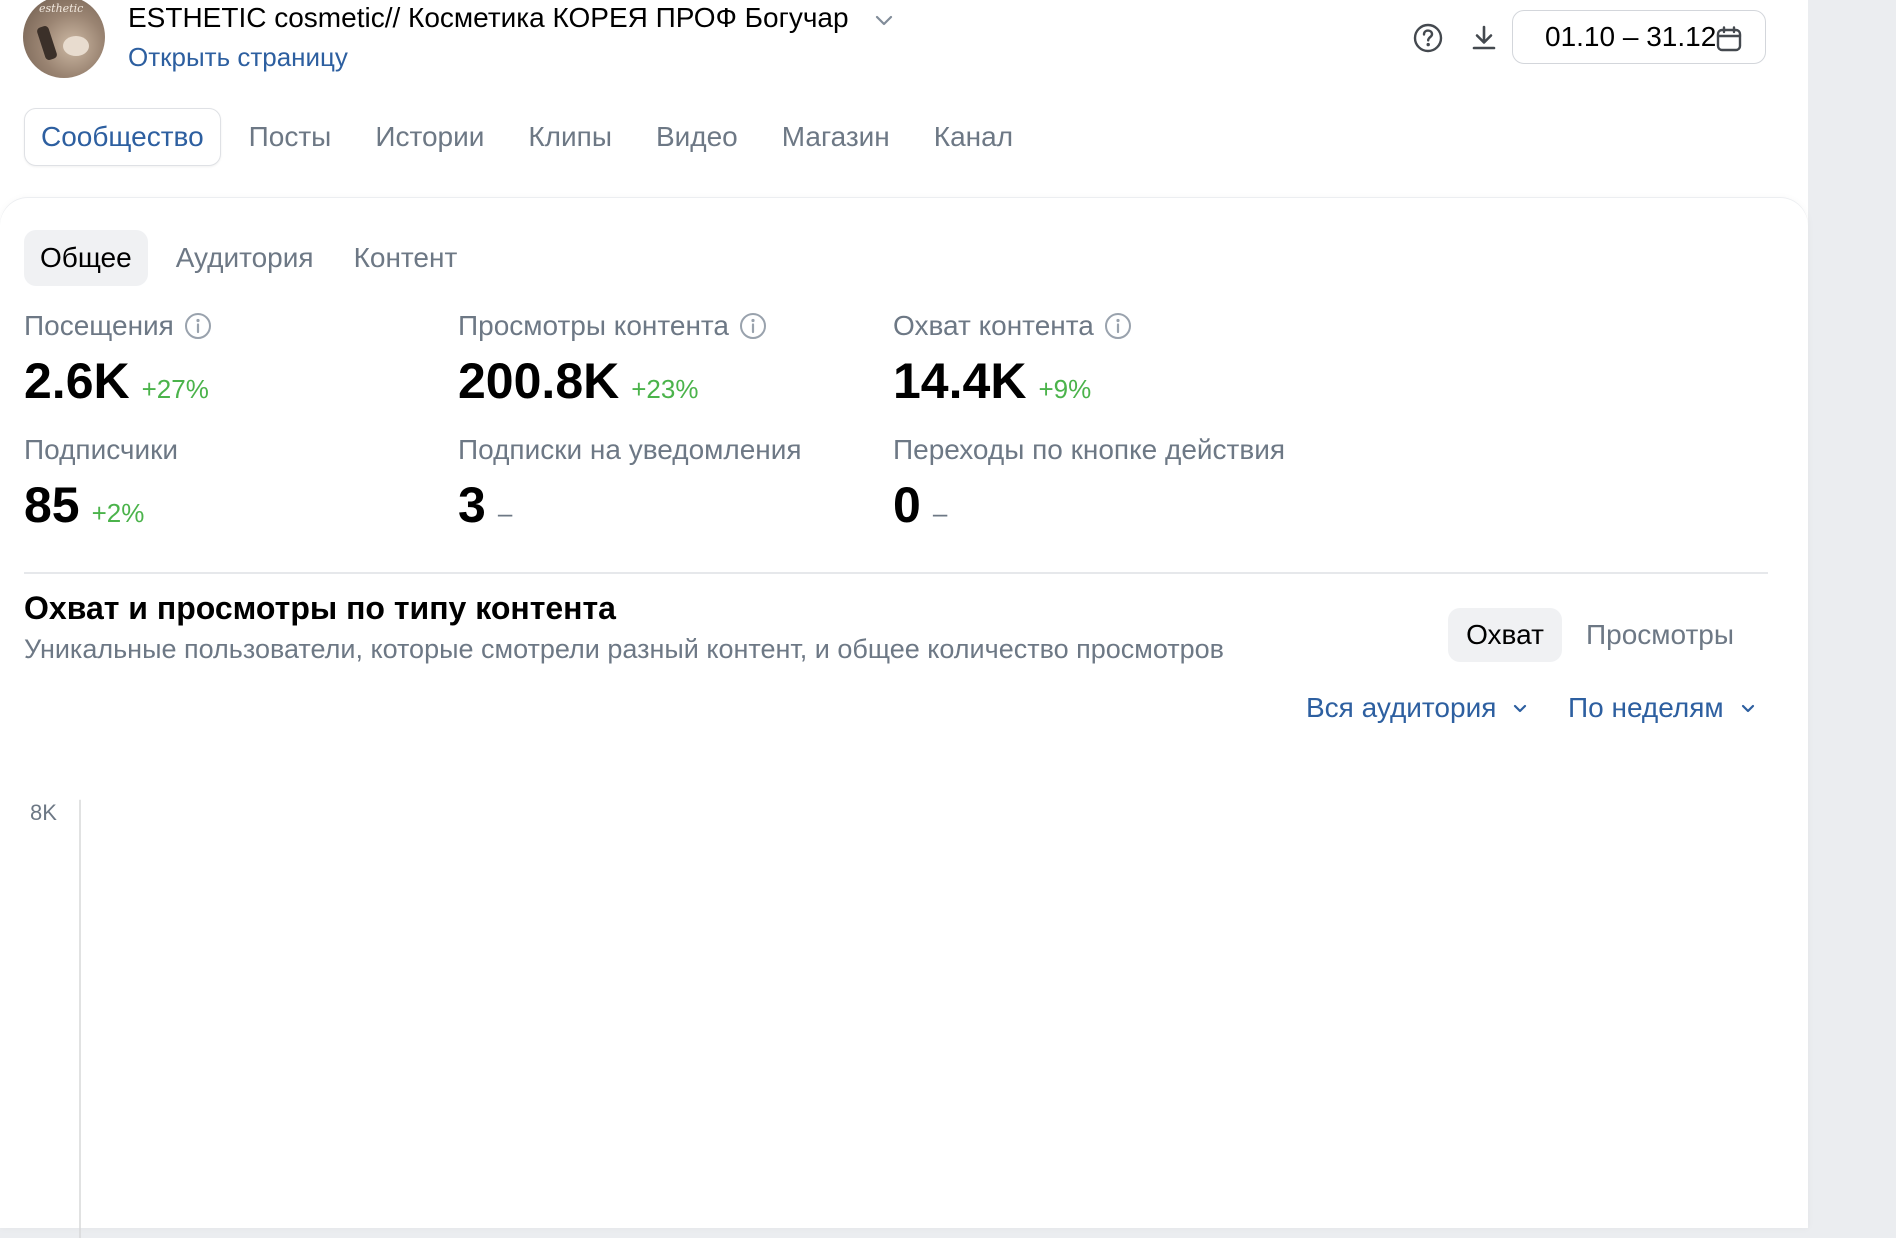  What do you see at coordinates (1089, 449) in the screenshot?
I see `metric-label: Переходы по кнопке действия` at bounding box center [1089, 449].